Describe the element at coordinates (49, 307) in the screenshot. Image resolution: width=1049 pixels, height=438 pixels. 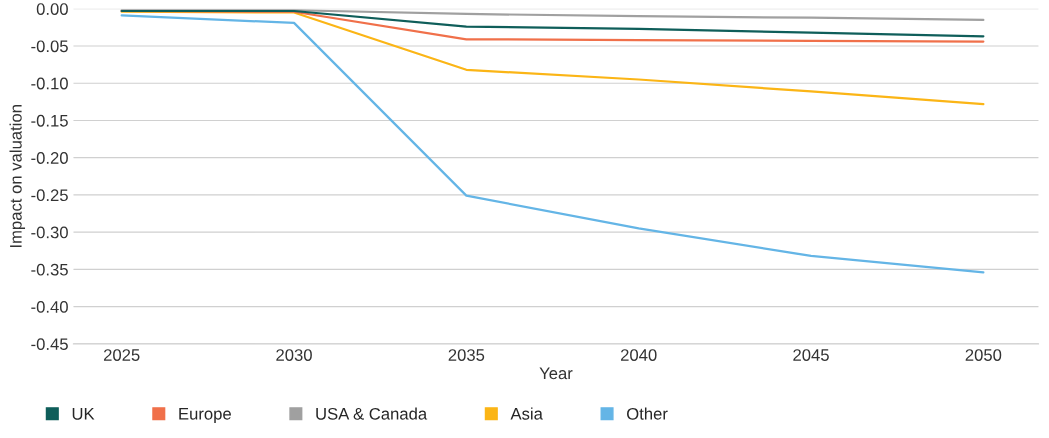
I see `y-tick-label: -0.40` at that location.